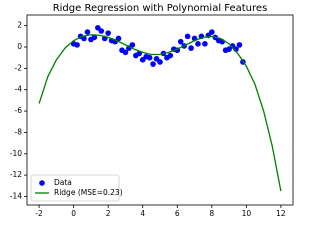 Image resolution: width=320 pixels, height=240 pixels. I want to click on x-tick-label: 2, so click(108, 213).